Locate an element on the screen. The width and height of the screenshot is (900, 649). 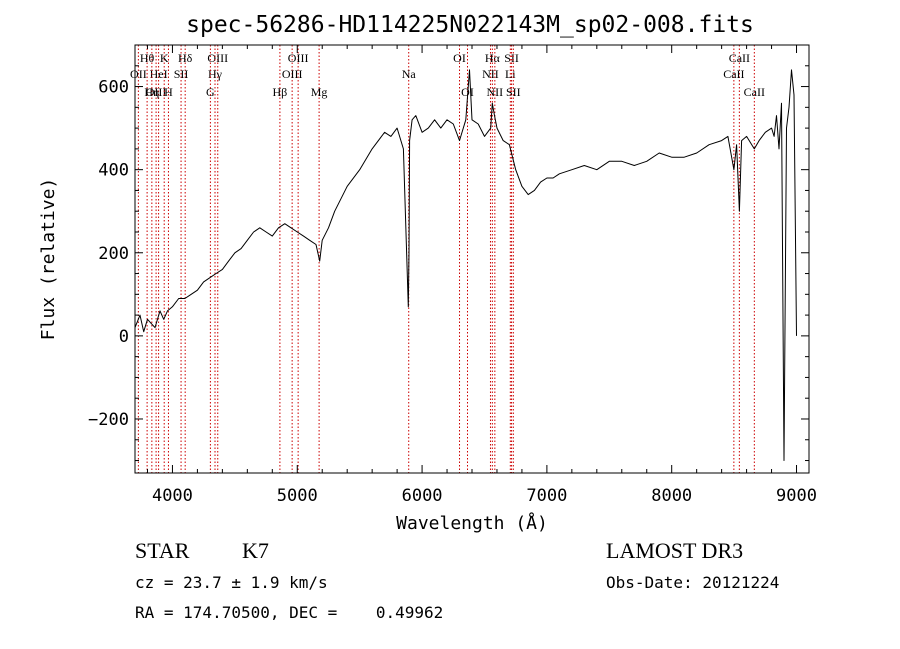
x-tick-label: 8000 is located at coordinates (671, 496).